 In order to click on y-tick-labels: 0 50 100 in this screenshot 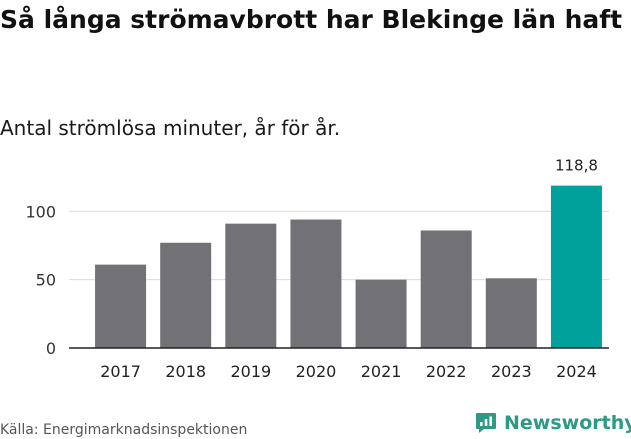, I will do `click(40, 280)`.